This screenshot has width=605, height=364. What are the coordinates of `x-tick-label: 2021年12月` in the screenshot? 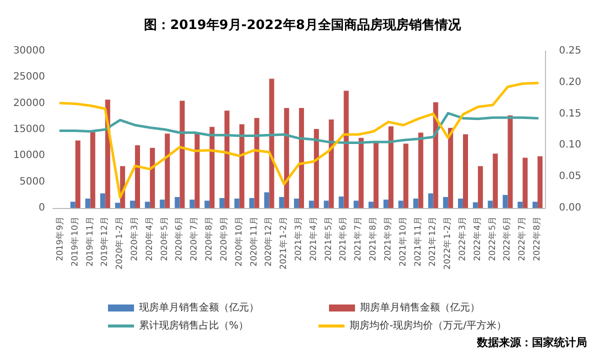 It's located at (432, 241).